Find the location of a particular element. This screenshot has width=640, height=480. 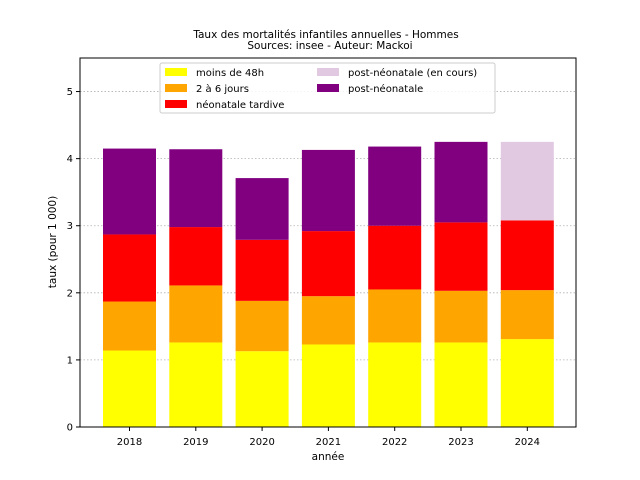

y-tick-label: 5 is located at coordinates (70, 92).